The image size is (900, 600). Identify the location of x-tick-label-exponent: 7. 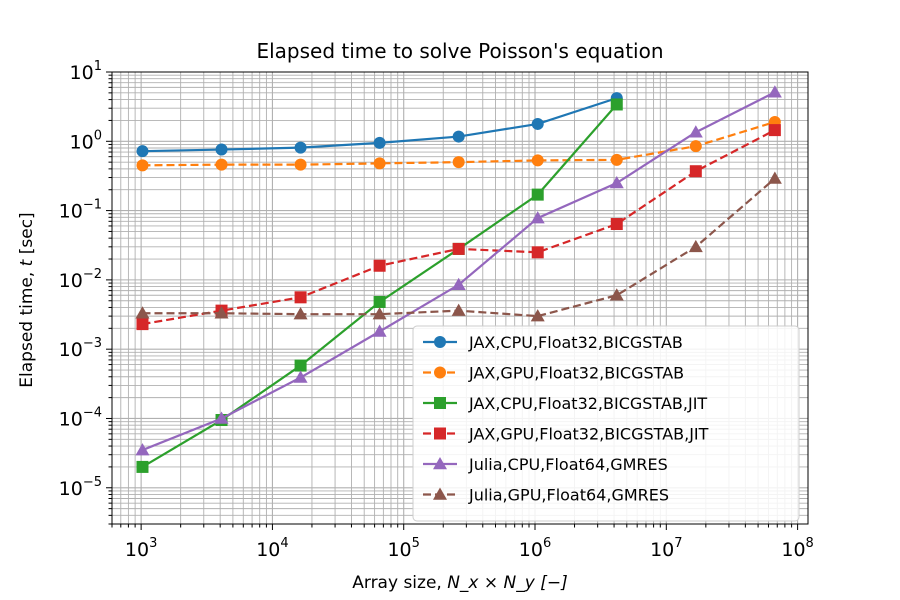
(678, 543).